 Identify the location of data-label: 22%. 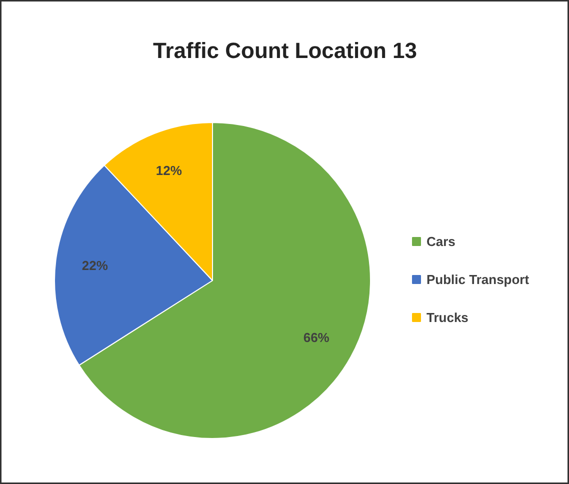
(95, 266).